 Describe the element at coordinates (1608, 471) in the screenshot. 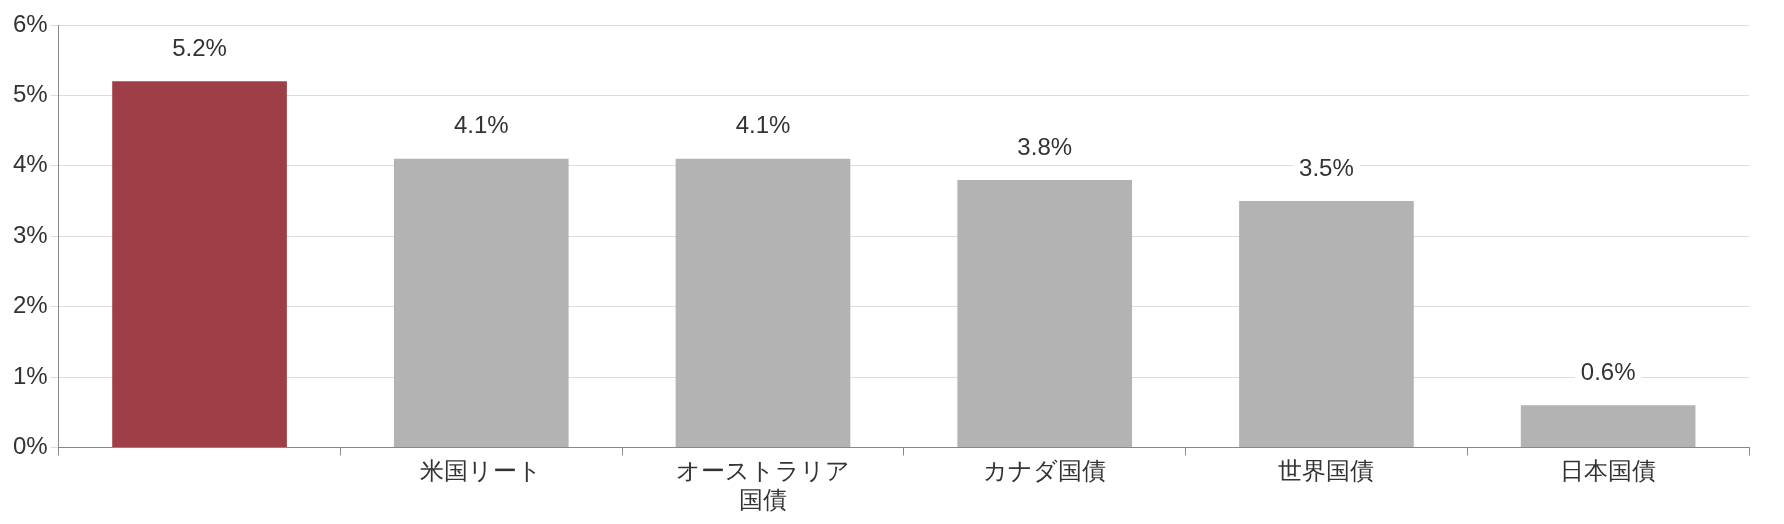

I see `x-tick-label: 日本国債` at that location.